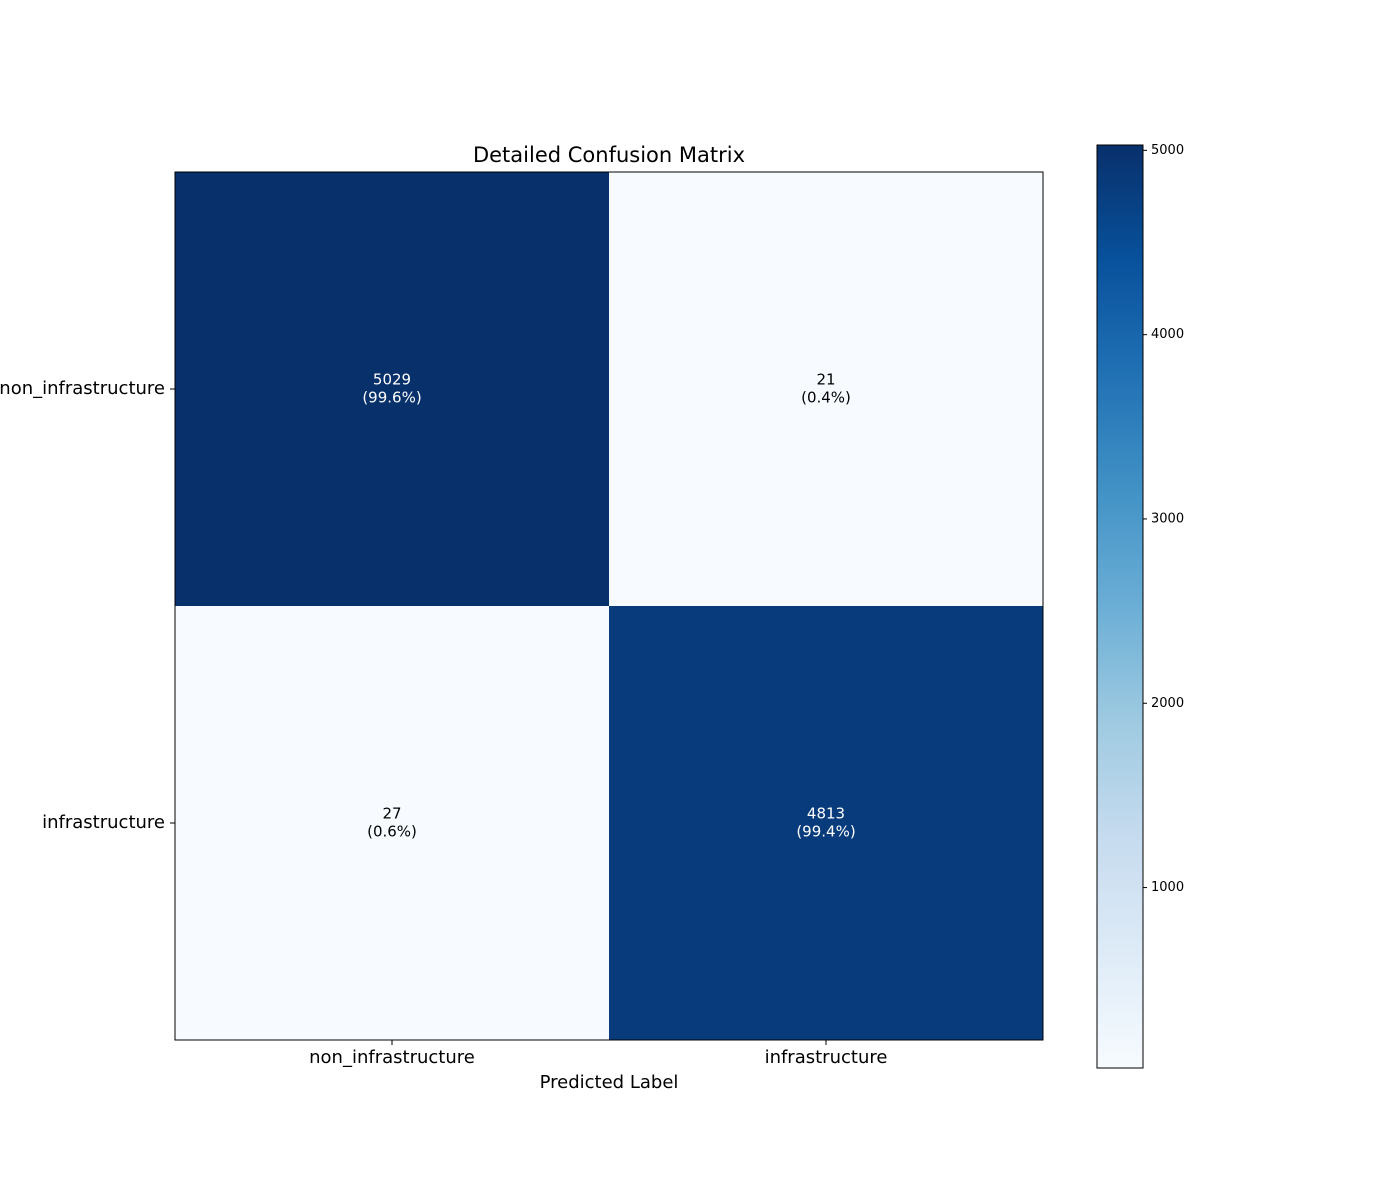 The width and height of the screenshot is (1400, 1200). I want to click on x-tick-label: non_infrastructure, so click(392, 1057).